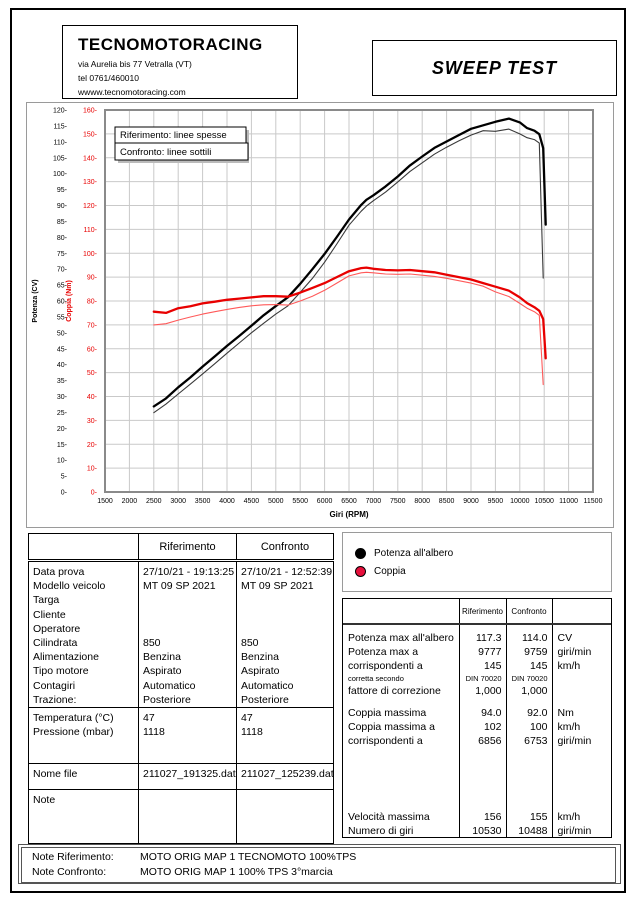 This screenshot has width=636, height=900. I want to click on results-unit, so click(582, 691).